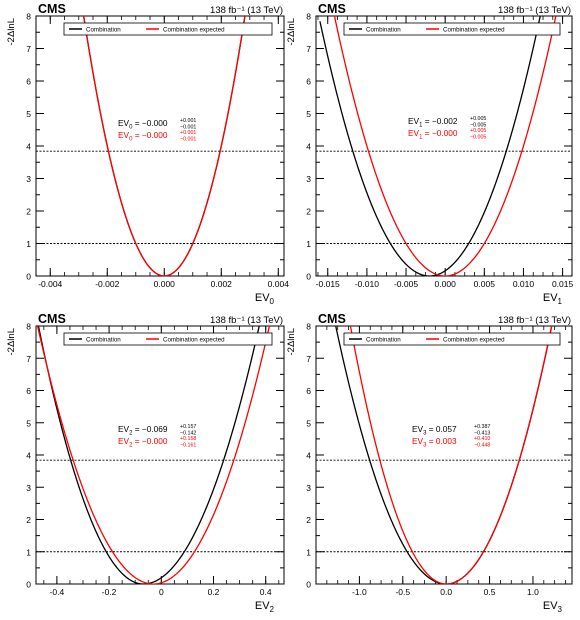  I want to click on uncertainty-down: −0.161, so click(188, 446).